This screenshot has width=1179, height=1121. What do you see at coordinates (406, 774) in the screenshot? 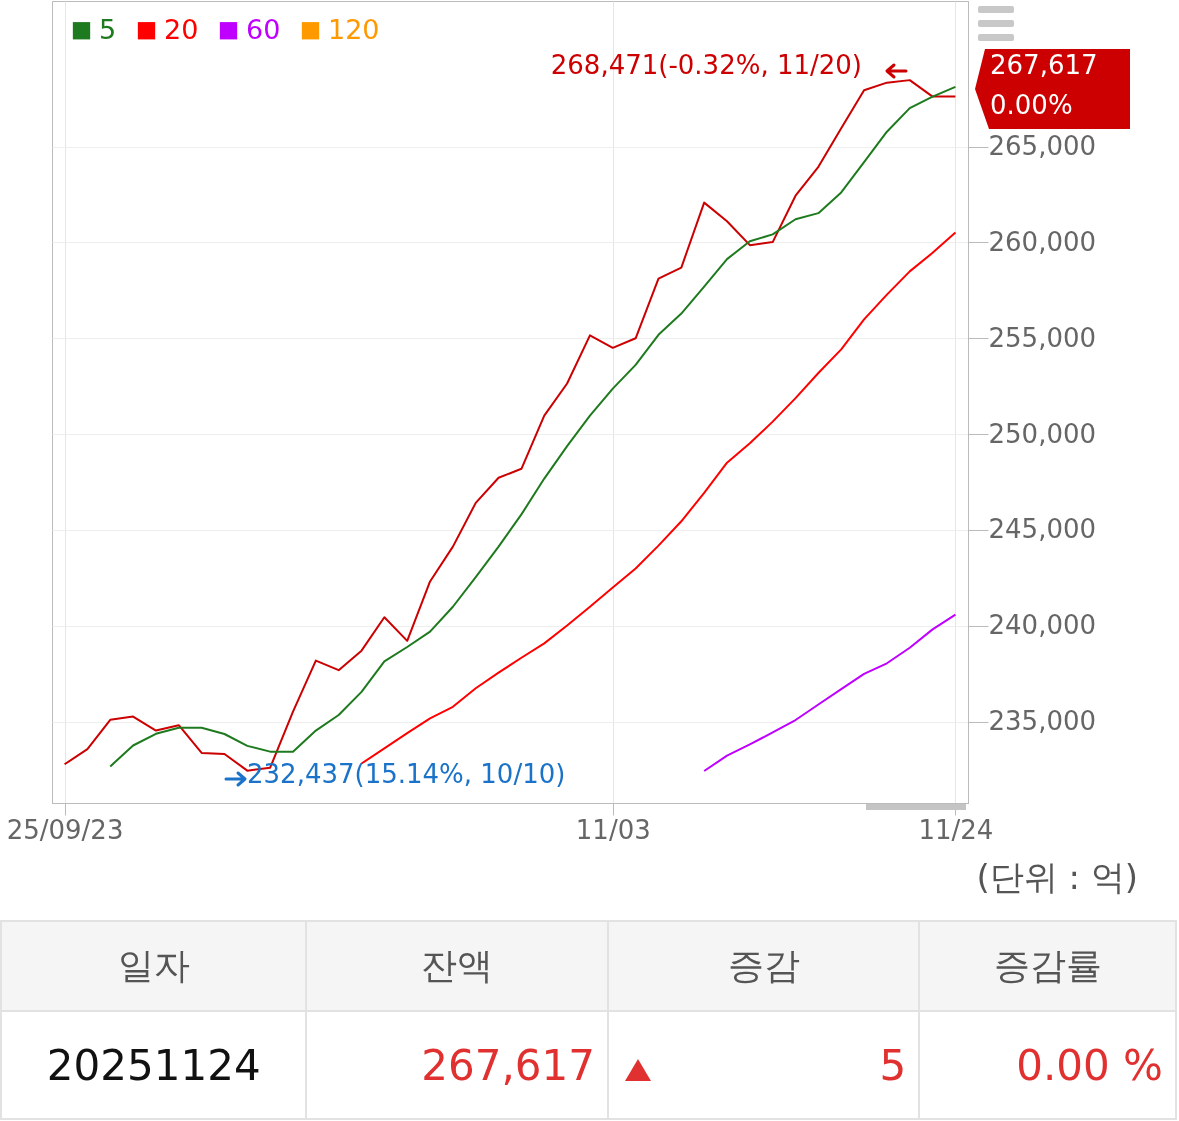
I see `annotation: 232,437(15.14%, 10/10)` at bounding box center [406, 774].